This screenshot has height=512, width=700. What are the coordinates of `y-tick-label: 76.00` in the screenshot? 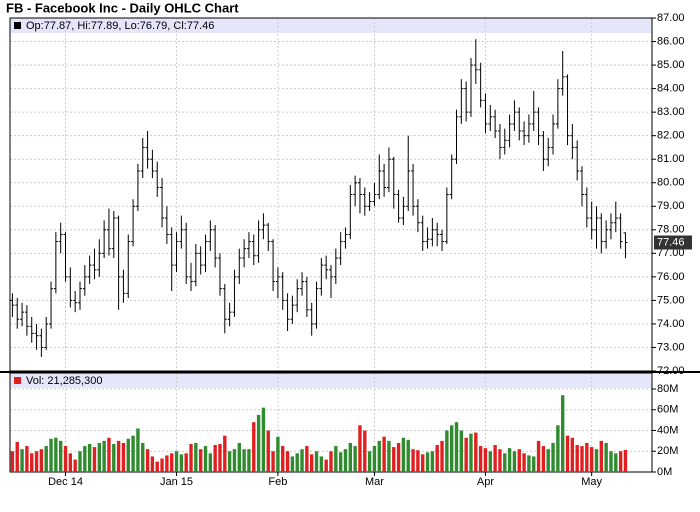 It's located at (671, 277).